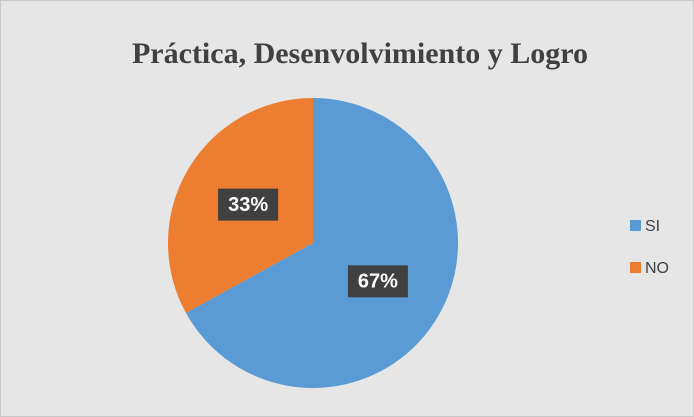  What do you see at coordinates (360, 53) in the screenshot?
I see `chart-title: Práctica, Desenvolvimiento y Logro` at bounding box center [360, 53].